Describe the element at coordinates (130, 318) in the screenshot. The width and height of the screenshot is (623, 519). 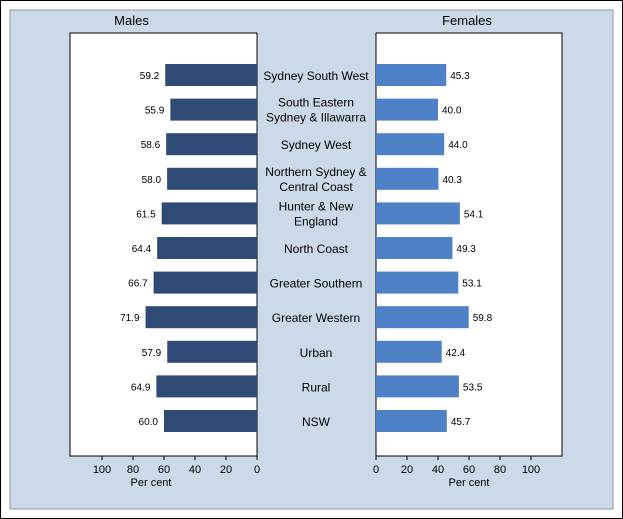
I see `male-value-label: 71.9` at that location.